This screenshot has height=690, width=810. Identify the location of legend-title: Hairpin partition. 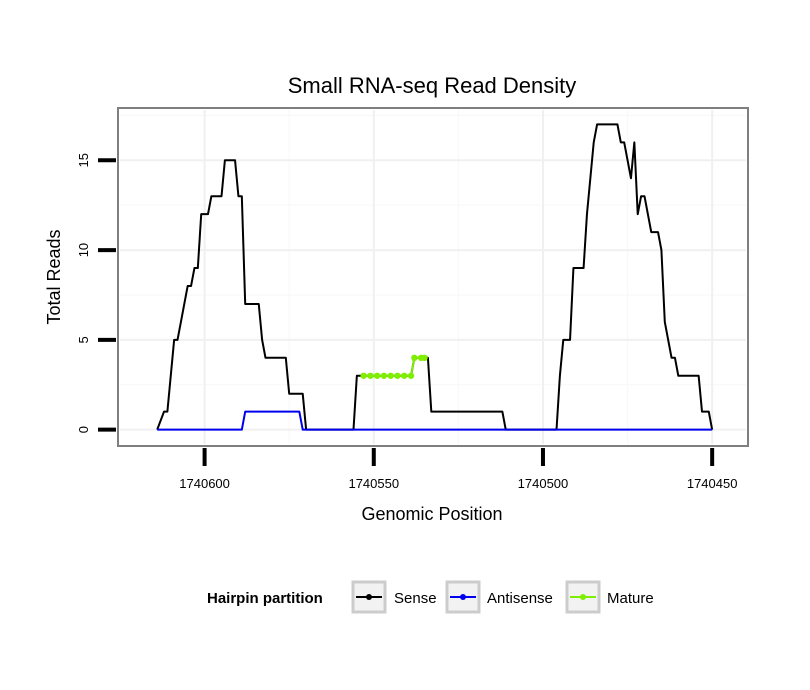
(265, 598).